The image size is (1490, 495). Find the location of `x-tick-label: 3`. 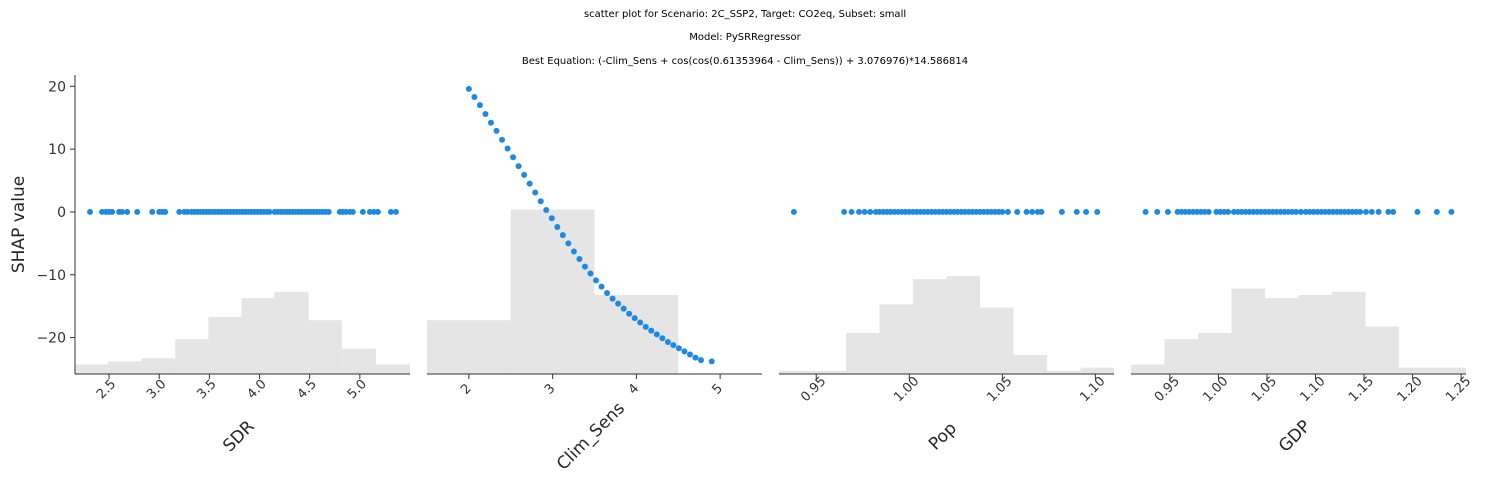

x-tick-label: 3 is located at coordinates (550, 389).